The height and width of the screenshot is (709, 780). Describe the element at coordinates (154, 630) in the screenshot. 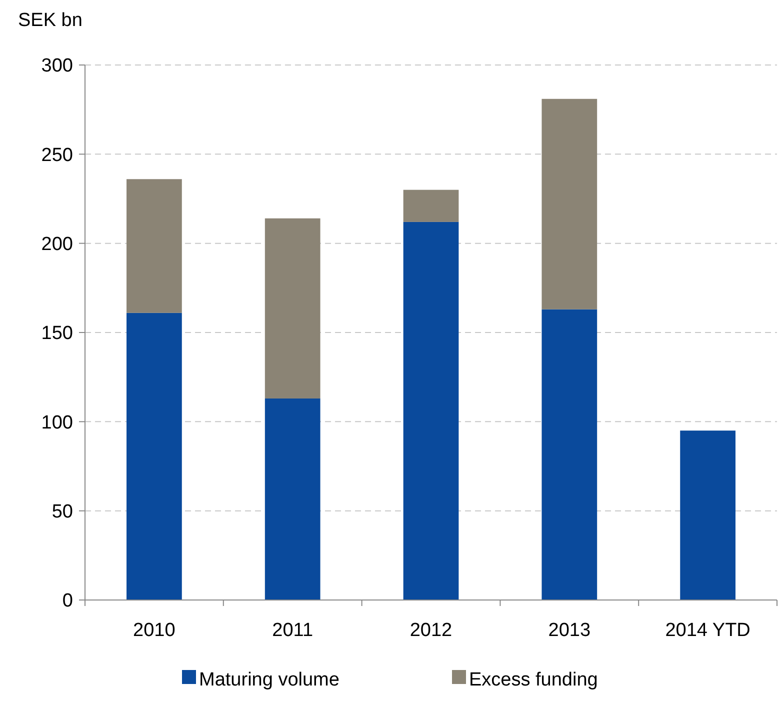

I see `x-tick-label: 2010` at that location.